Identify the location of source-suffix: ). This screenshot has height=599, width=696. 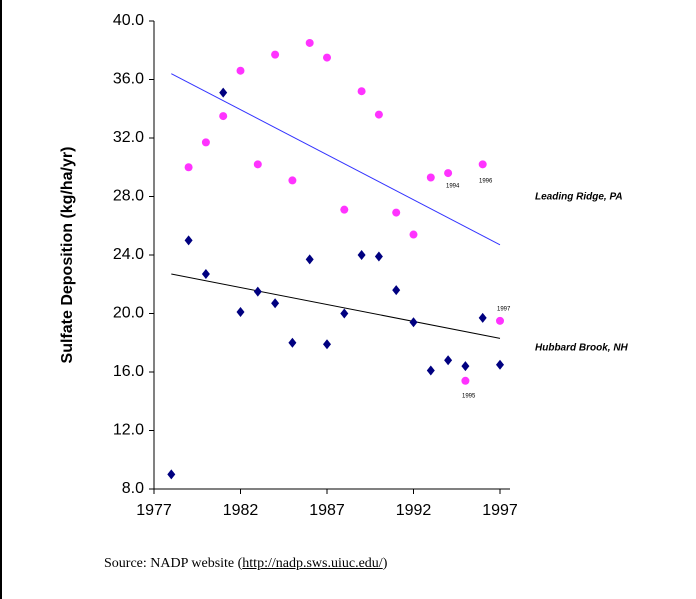
(385, 563).